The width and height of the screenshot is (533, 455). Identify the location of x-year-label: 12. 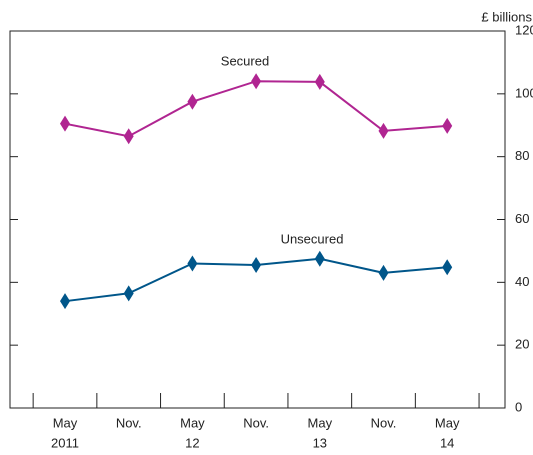
(192, 442).